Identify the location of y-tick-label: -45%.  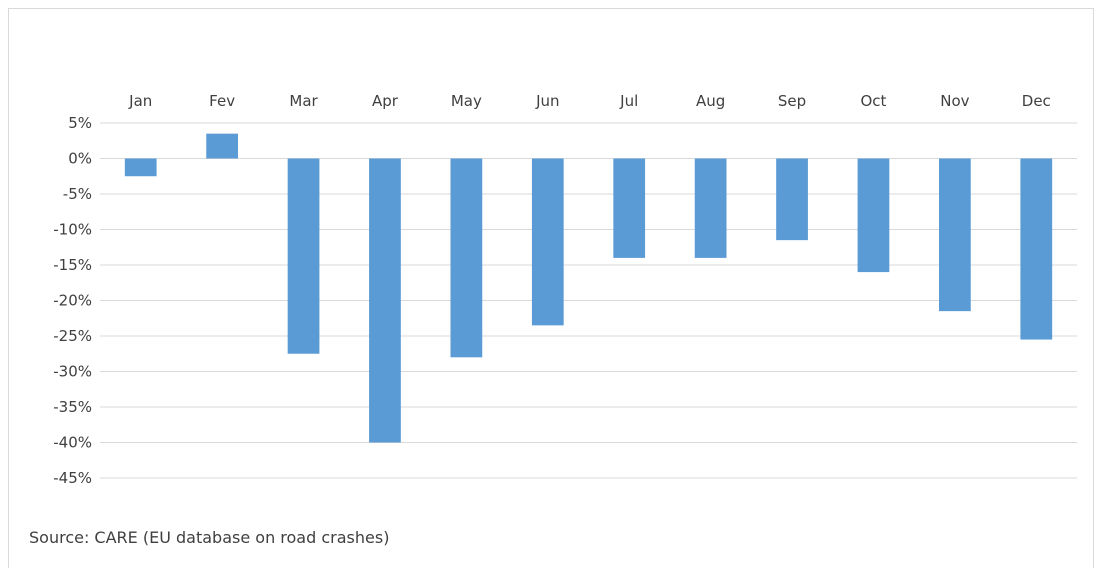
(72, 478).